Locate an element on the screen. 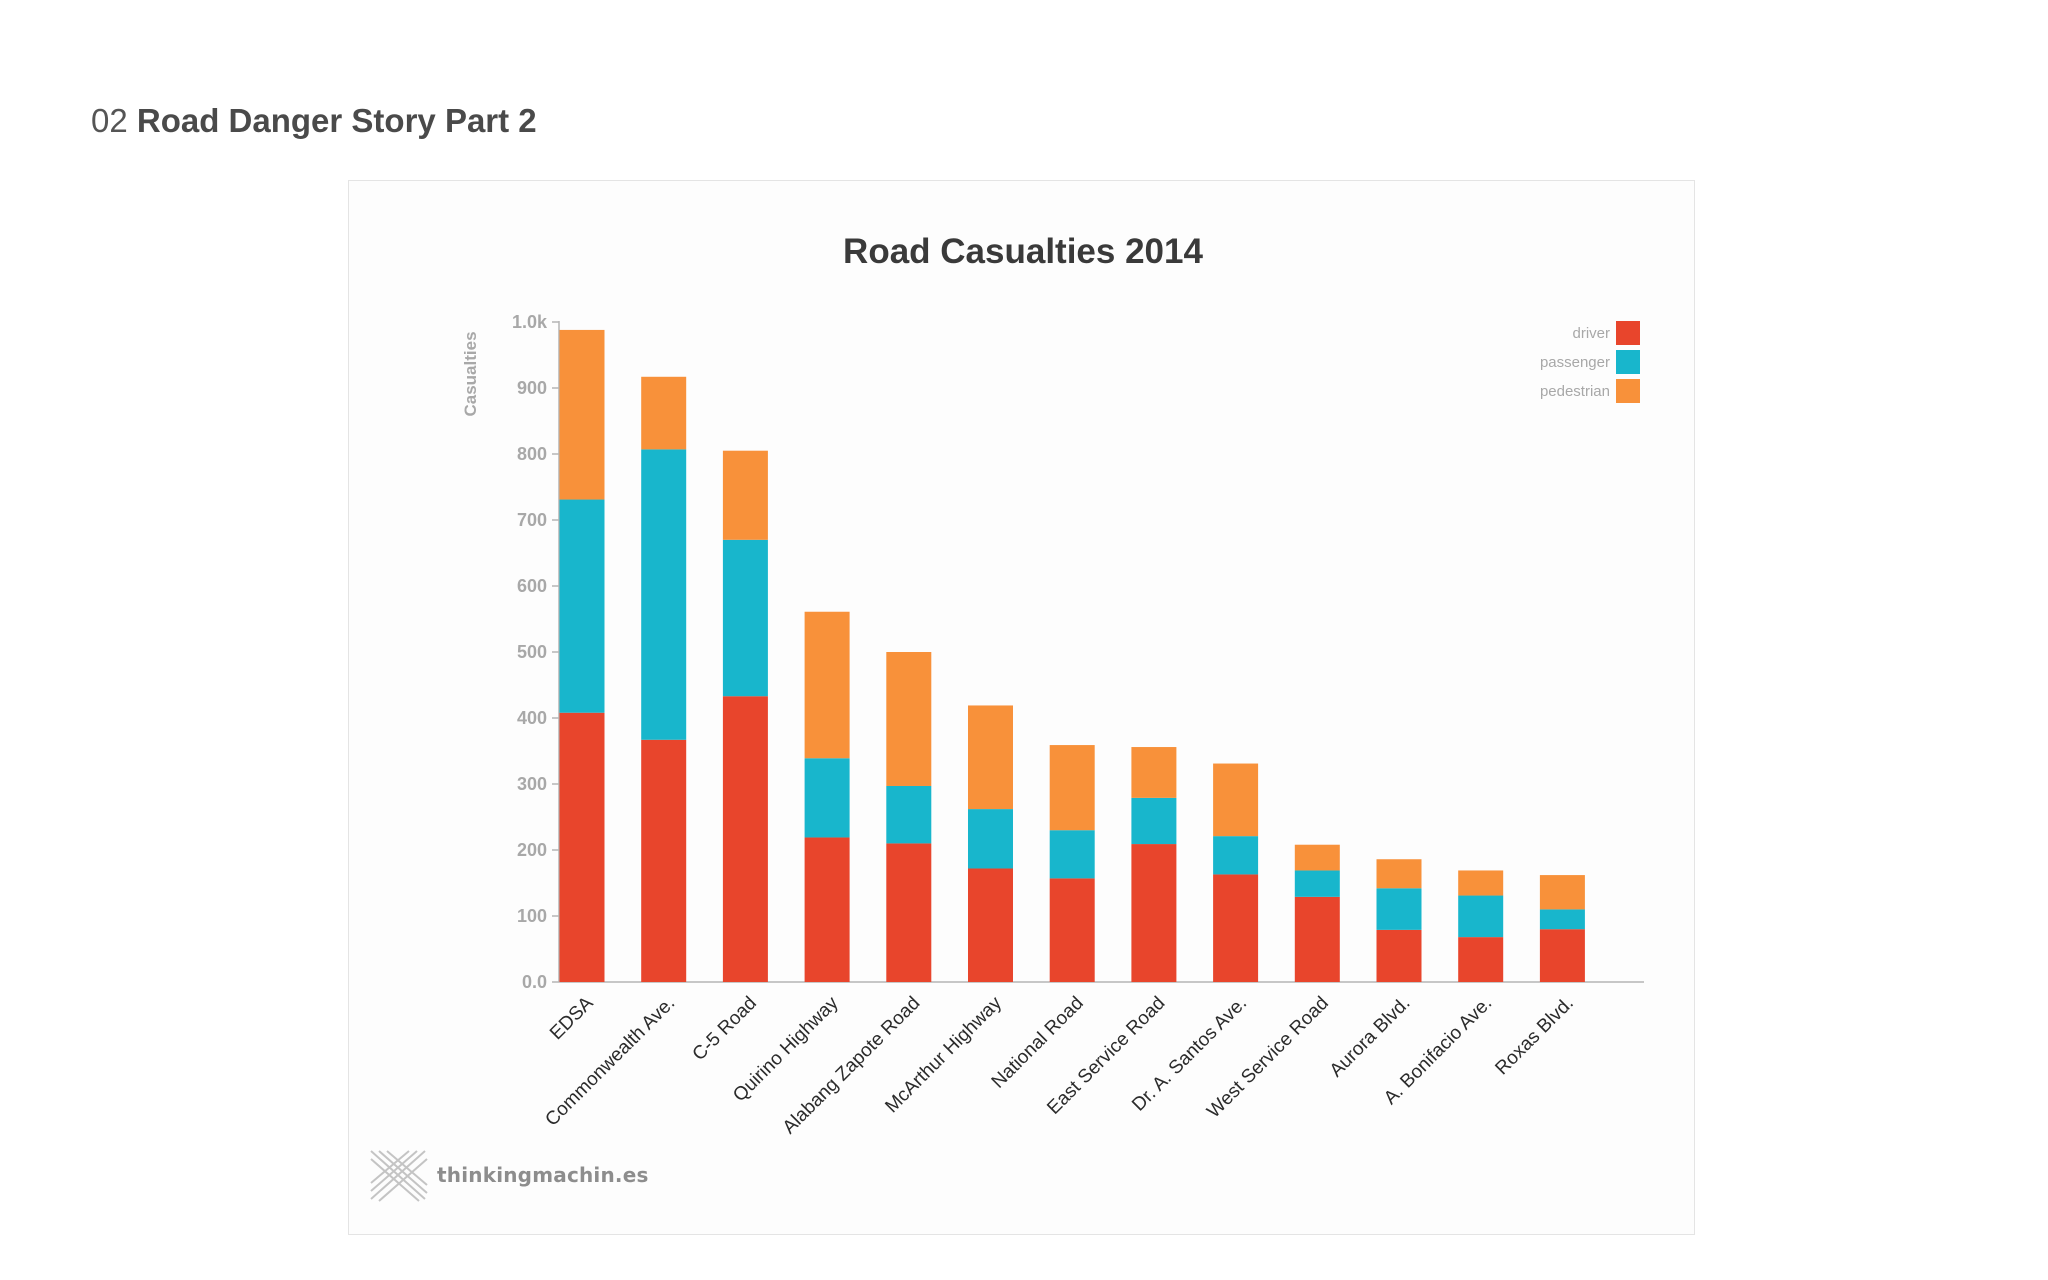 This screenshot has width=2048, height=1280. brand-logo: thinkingmachin.es is located at coordinates (509, 1175).